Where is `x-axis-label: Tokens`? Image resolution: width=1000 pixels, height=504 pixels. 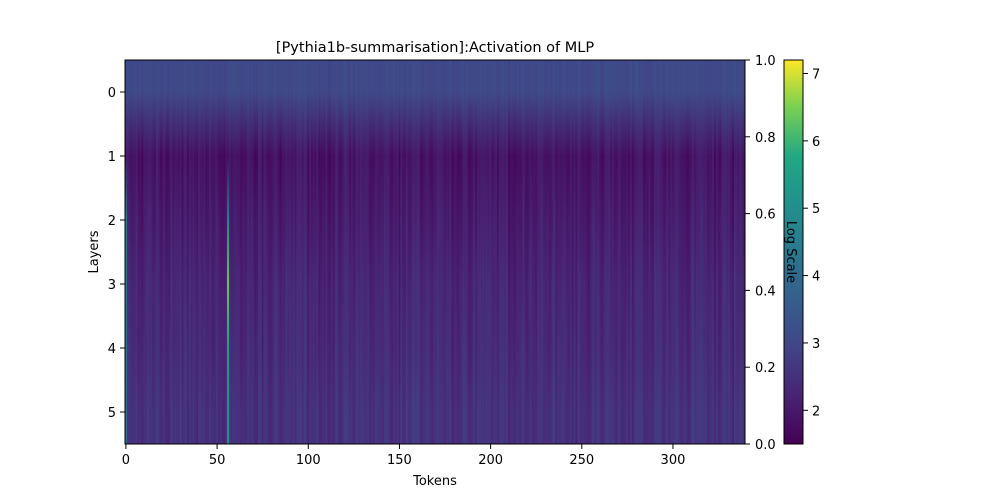 x-axis-label: Tokens is located at coordinates (434, 481).